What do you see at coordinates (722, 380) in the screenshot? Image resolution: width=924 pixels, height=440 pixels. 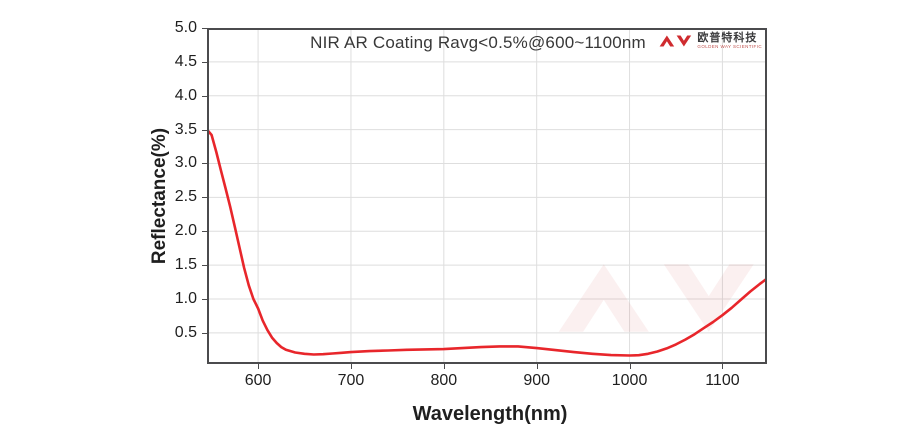 I see `x-tick-label: 1100` at bounding box center [722, 380].